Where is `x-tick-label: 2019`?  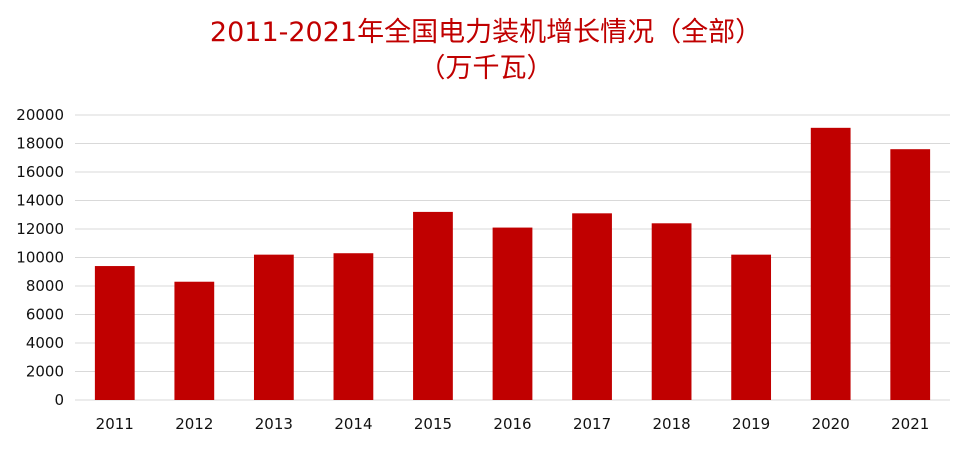
x-tick-label: 2019 is located at coordinates (751, 424).